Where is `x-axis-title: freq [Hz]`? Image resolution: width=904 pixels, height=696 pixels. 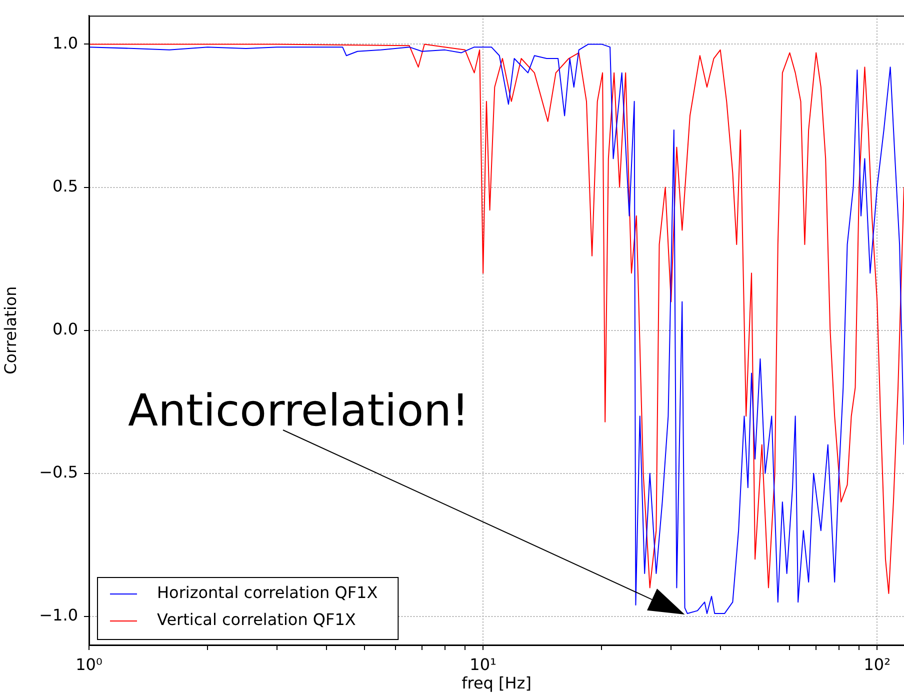 x-axis-title: freq [Hz] is located at coordinates (497, 683).